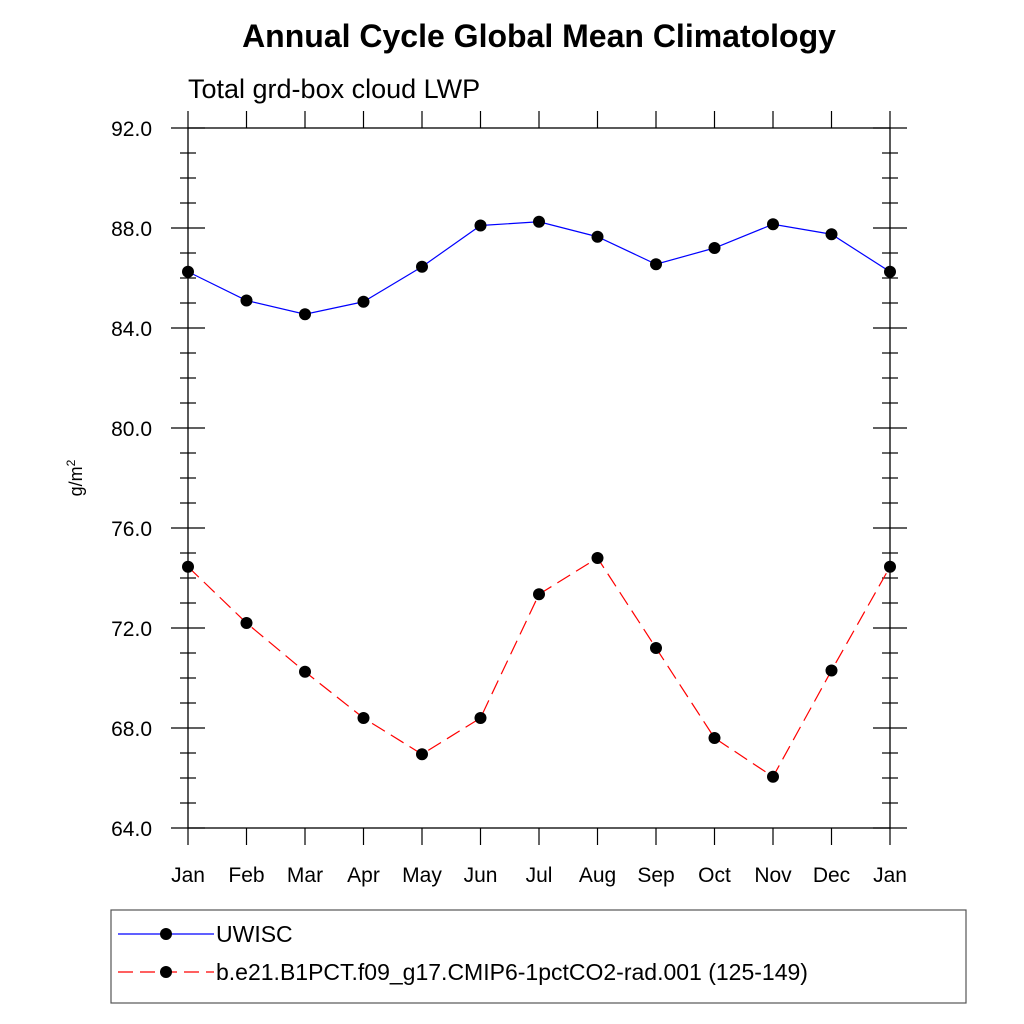  I want to click on y-axis-label: g/m2, so click(75, 477).